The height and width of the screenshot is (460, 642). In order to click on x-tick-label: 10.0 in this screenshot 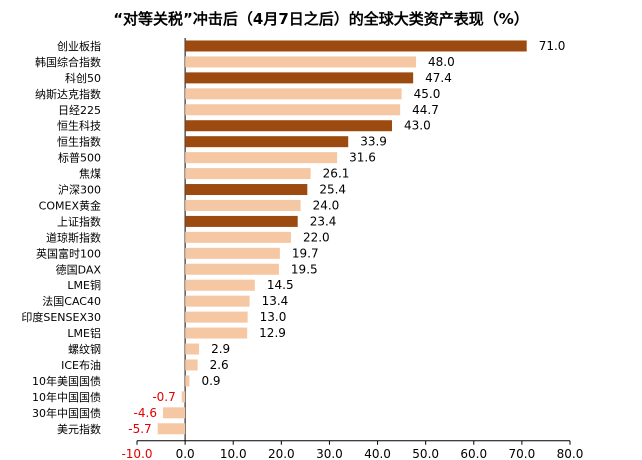, I will do `click(233, 453)`.